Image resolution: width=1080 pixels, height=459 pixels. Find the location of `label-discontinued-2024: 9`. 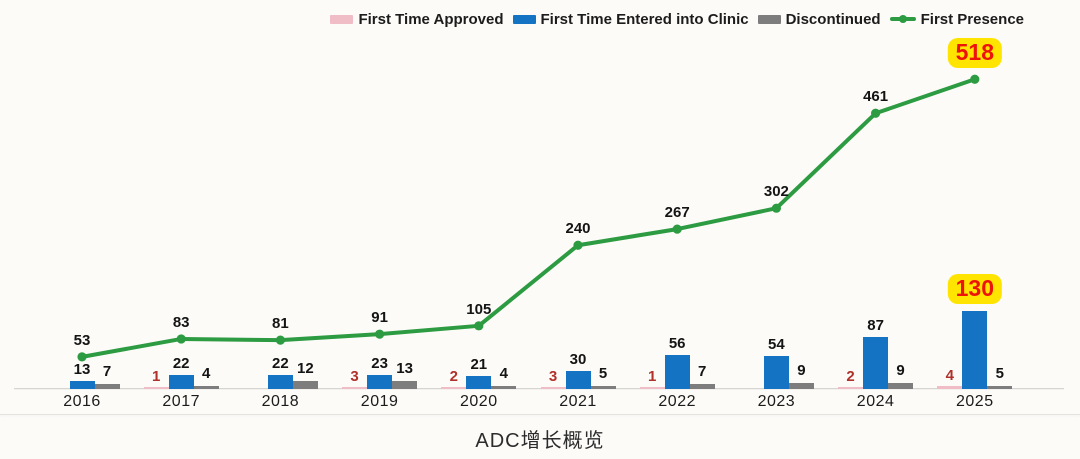

label-discontinued-2024: 9 is located at coordinates (900, 371).